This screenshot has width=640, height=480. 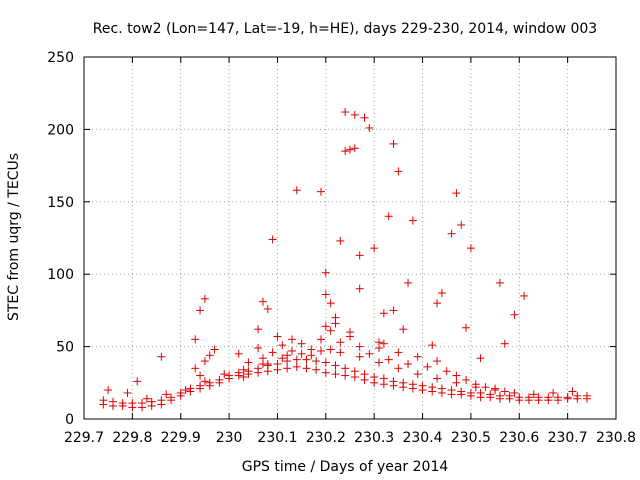 I want to click on x-tick-label: 229.8, so click(x=132, y=438).